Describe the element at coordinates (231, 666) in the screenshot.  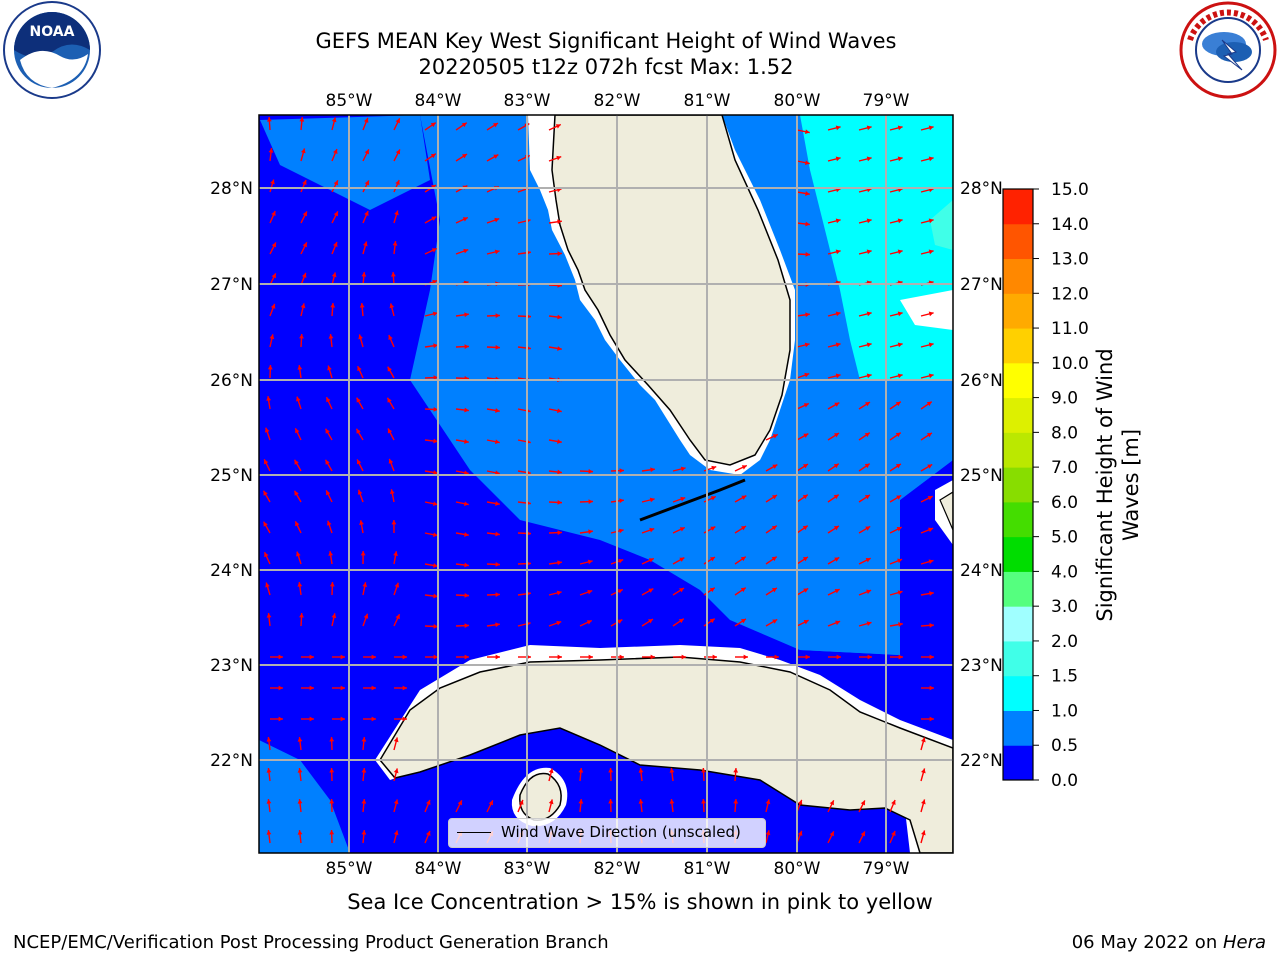
I see `lat-label-left: 23°N` at that location.